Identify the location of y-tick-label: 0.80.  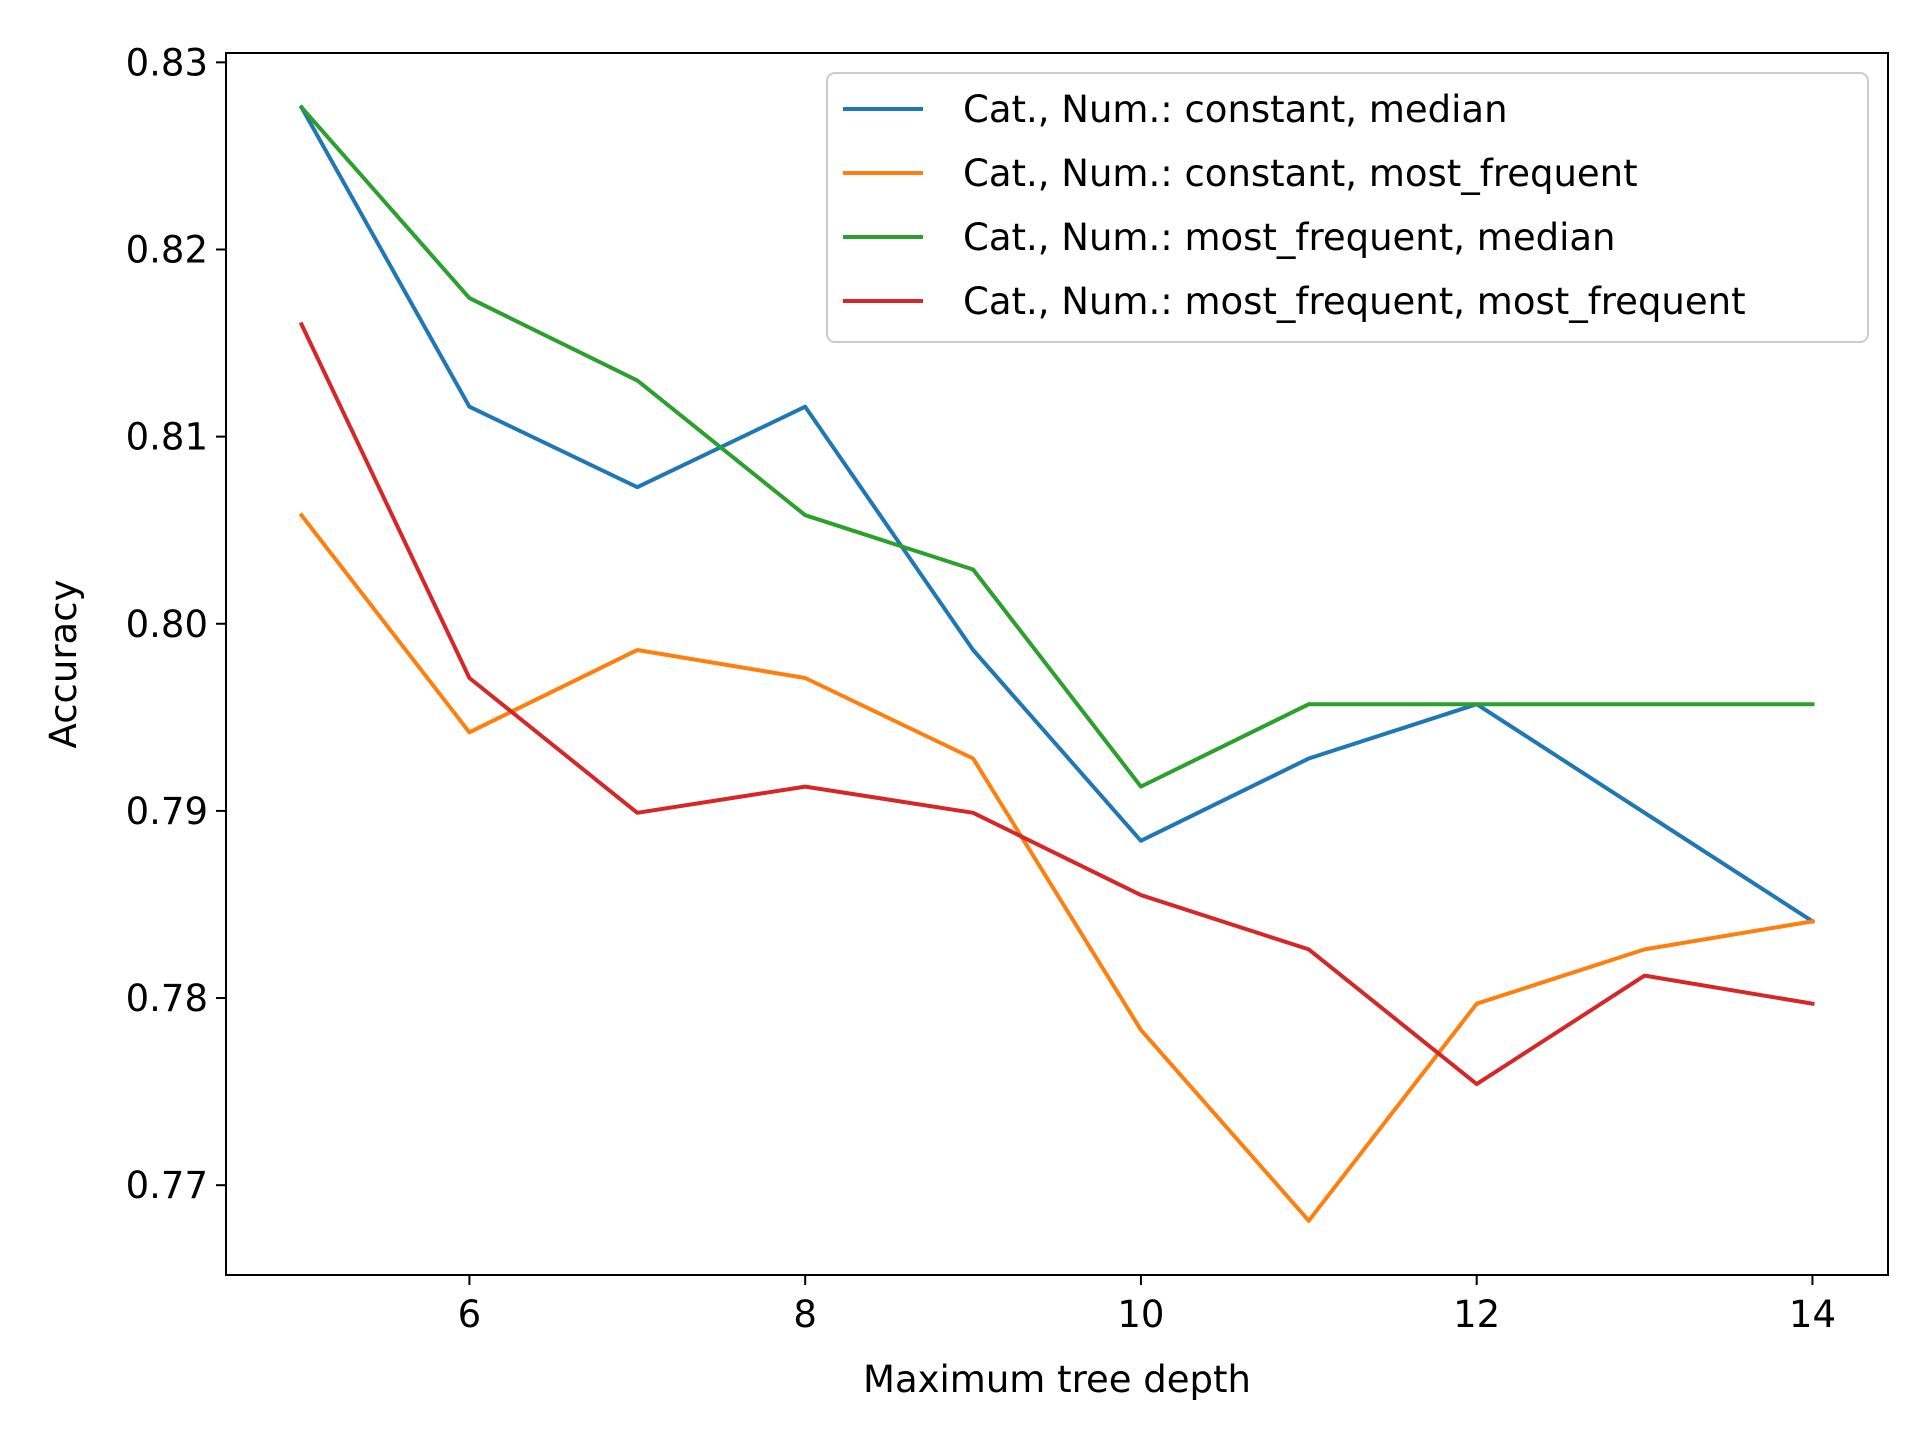
(167, 624).